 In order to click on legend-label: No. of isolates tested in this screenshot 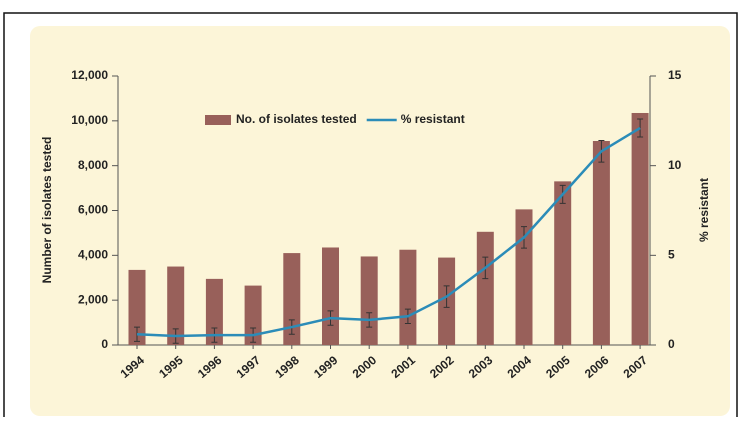, I will do `click(296, 119)`.